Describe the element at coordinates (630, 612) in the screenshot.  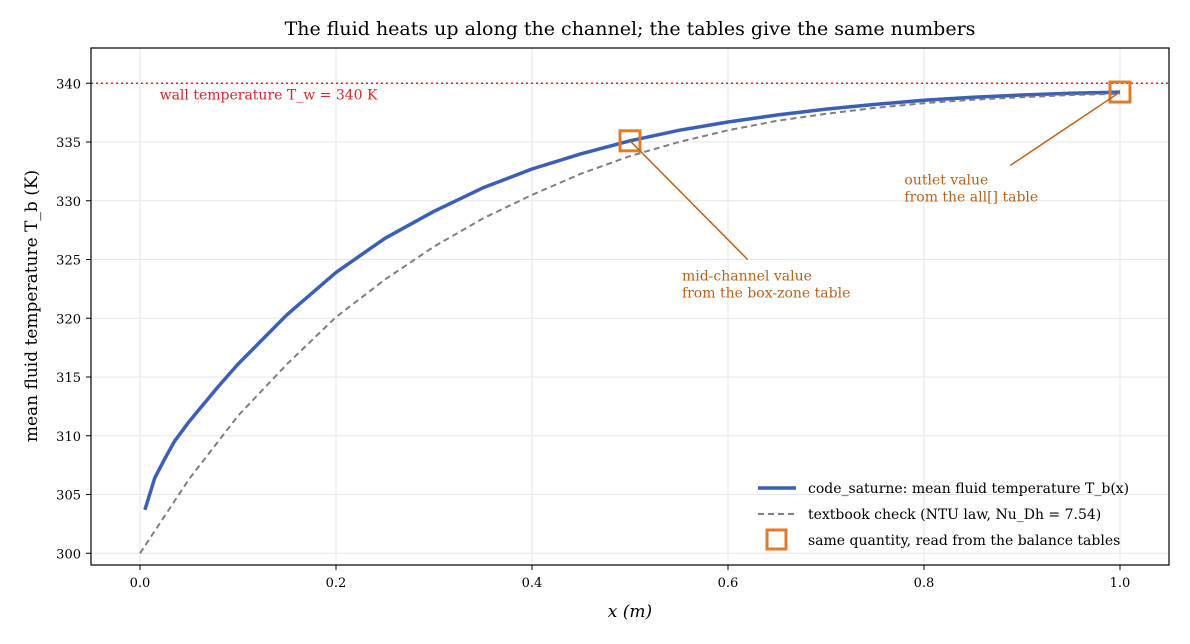
I see `x-axis-label: x (m)` at that location.